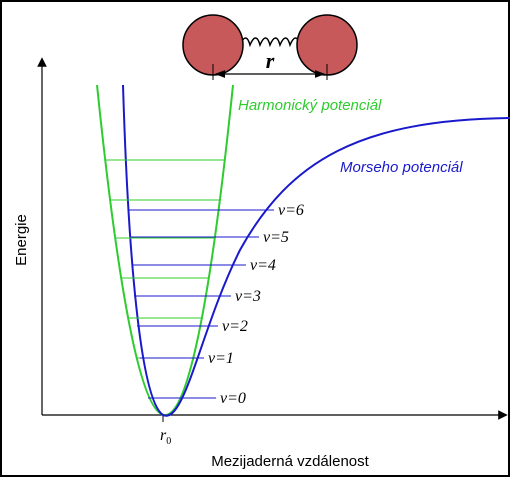  I want to click on level-label: v=3, so click(248, 296).